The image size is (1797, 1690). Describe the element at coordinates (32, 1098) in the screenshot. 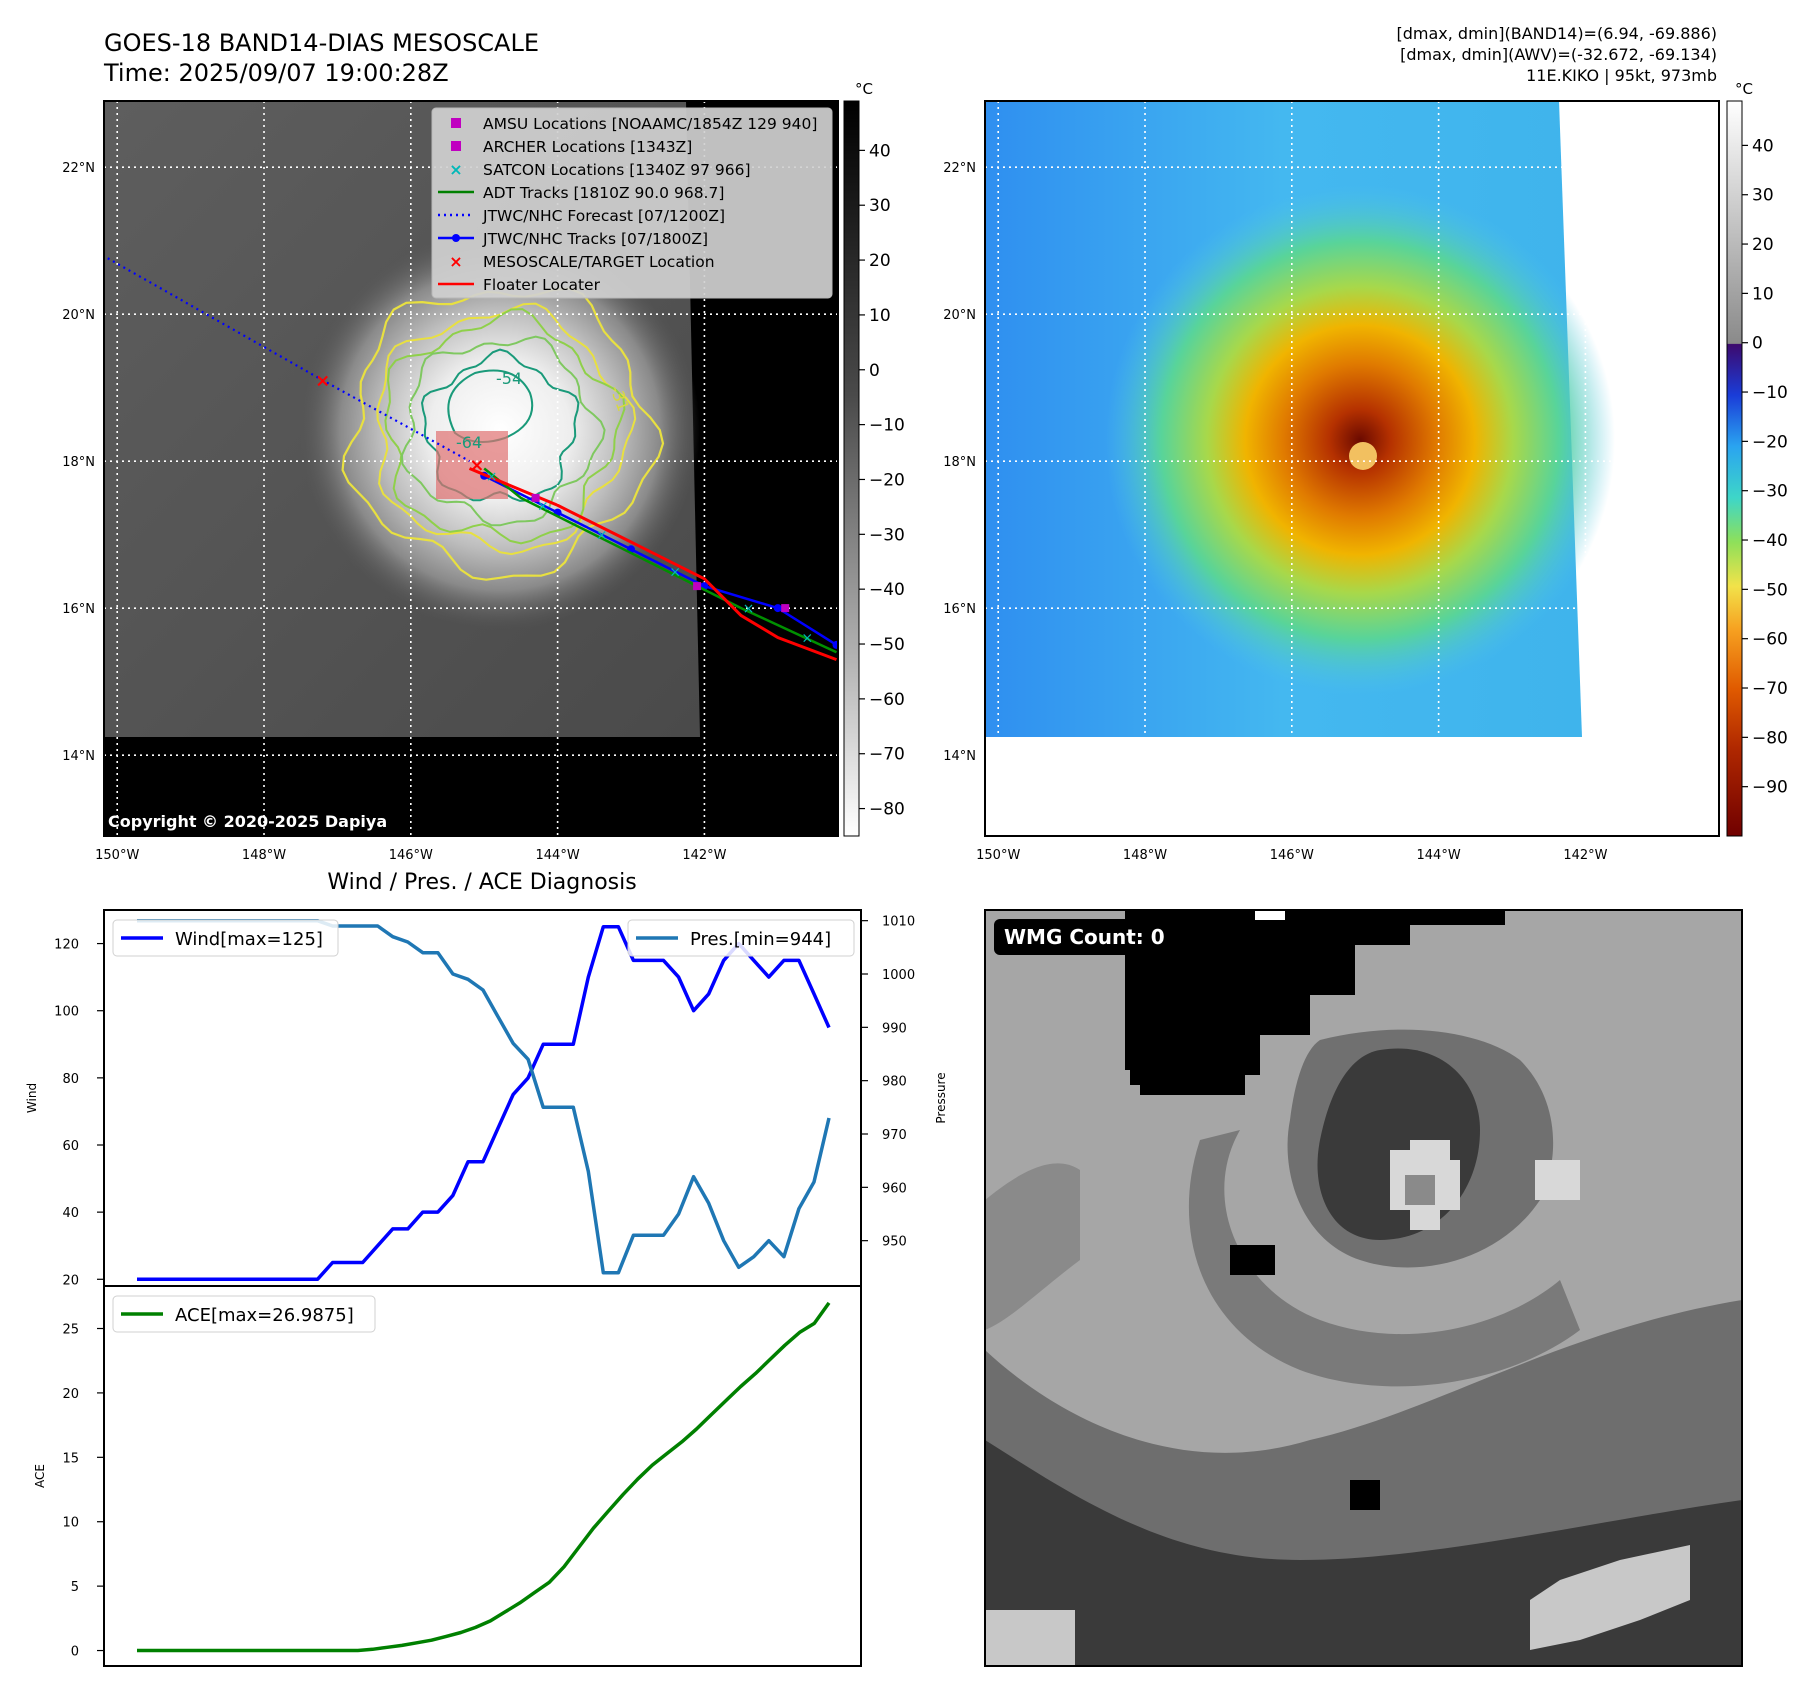

I see `wind-axis-label: Wind` at that location.